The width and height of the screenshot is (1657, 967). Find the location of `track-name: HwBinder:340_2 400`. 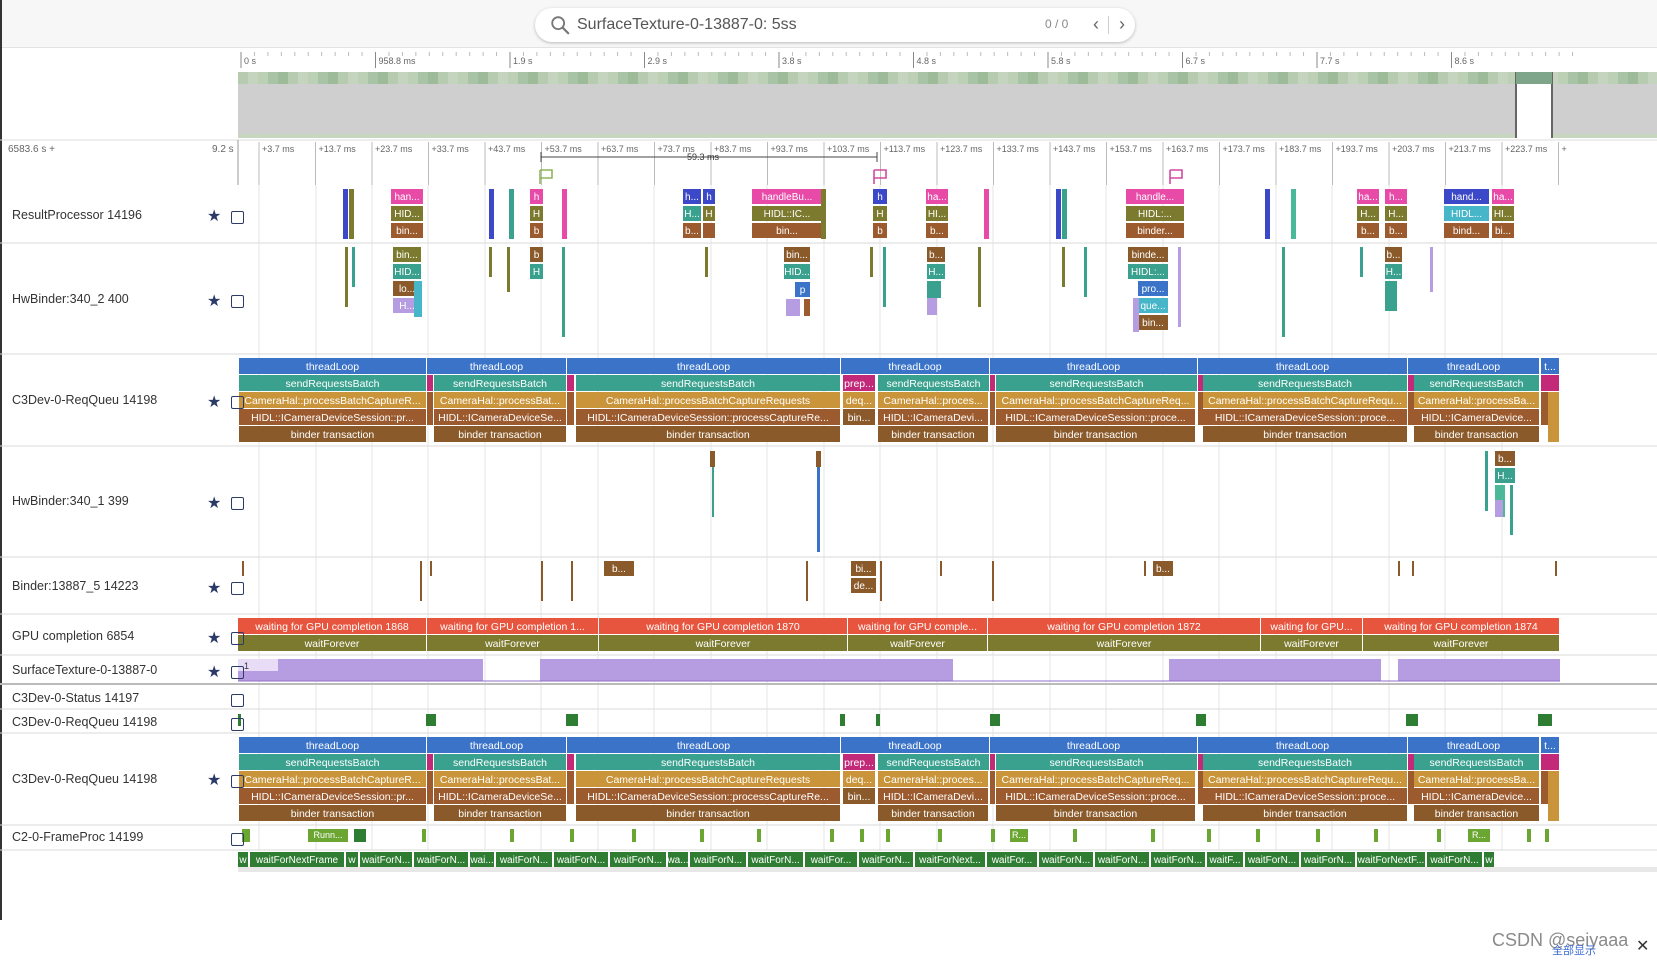

track-name: HwBinder:340_2 400 is located at coordinates (70, 299).